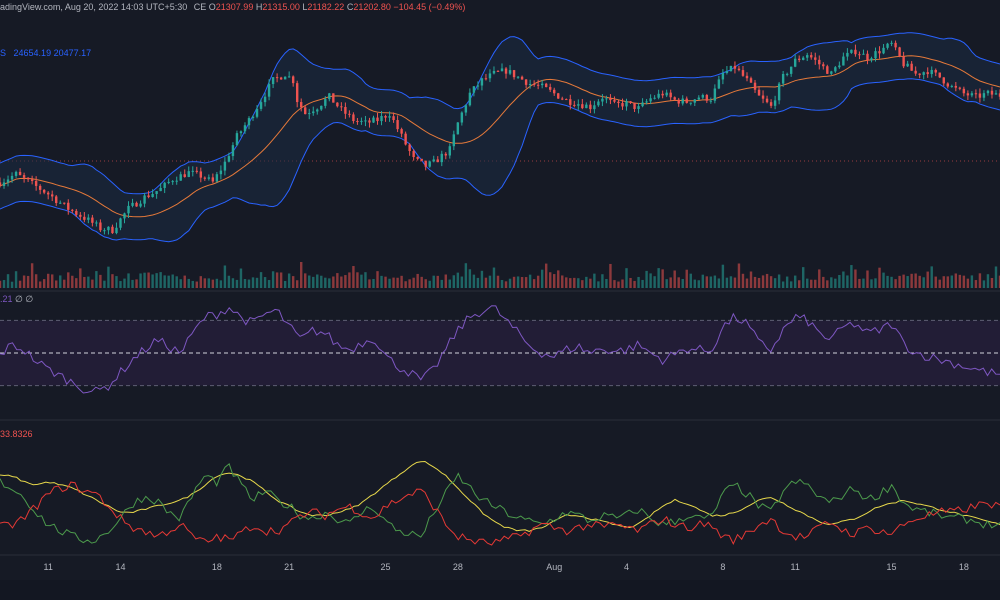 The image size is (1000, 600). I want to click on visibility-icon: ∅ ∅, so click(24, 299).